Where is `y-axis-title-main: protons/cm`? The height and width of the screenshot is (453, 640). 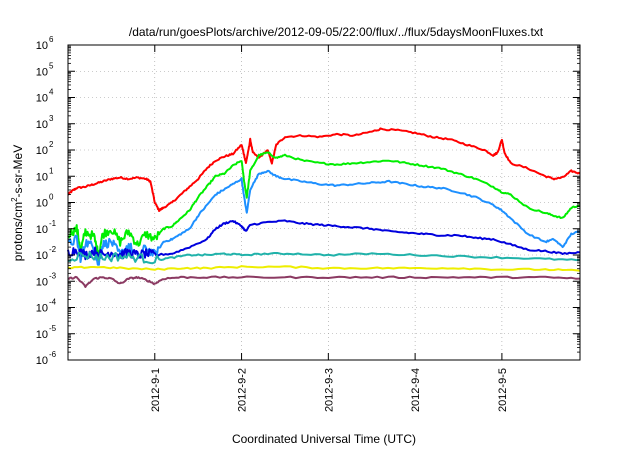
y-axis-title-main: protons/cm is located at coordinates (18, 231).